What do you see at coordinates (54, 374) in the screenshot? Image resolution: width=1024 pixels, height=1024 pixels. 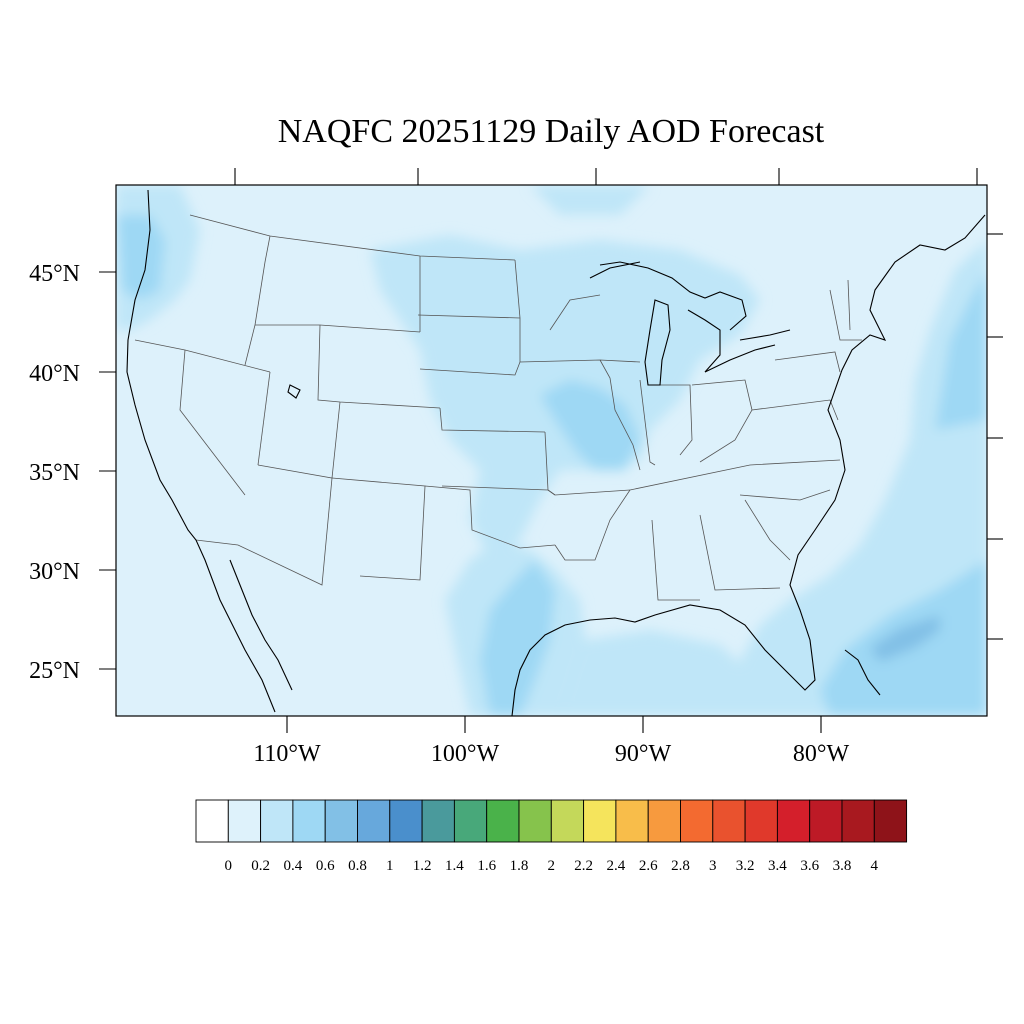 I see `lat-label: 40°N` at bounding box center [54, 374].